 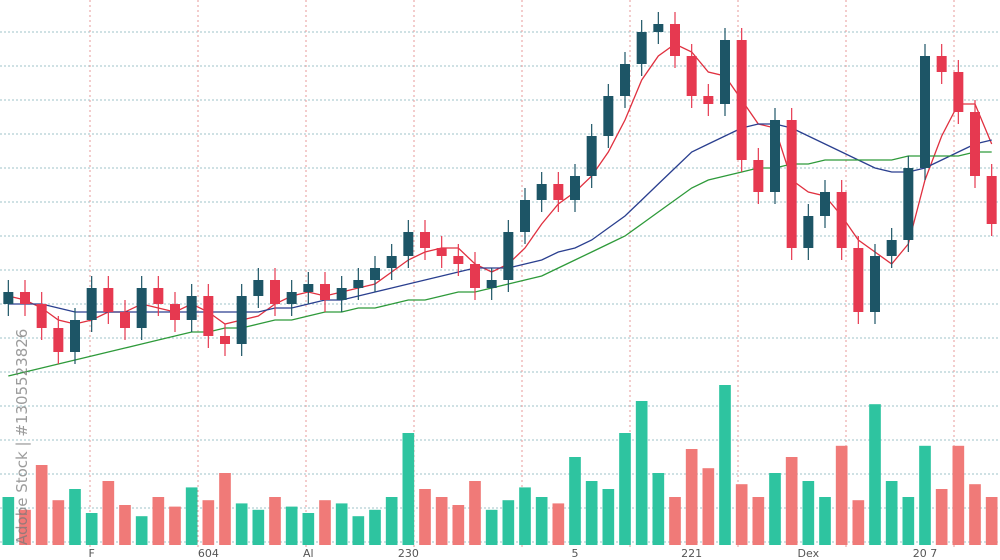 What do you see at coordinates (809, 553) in the screenshot?
I see `x-tick-label: Dex` at bounding box center [809, 553].